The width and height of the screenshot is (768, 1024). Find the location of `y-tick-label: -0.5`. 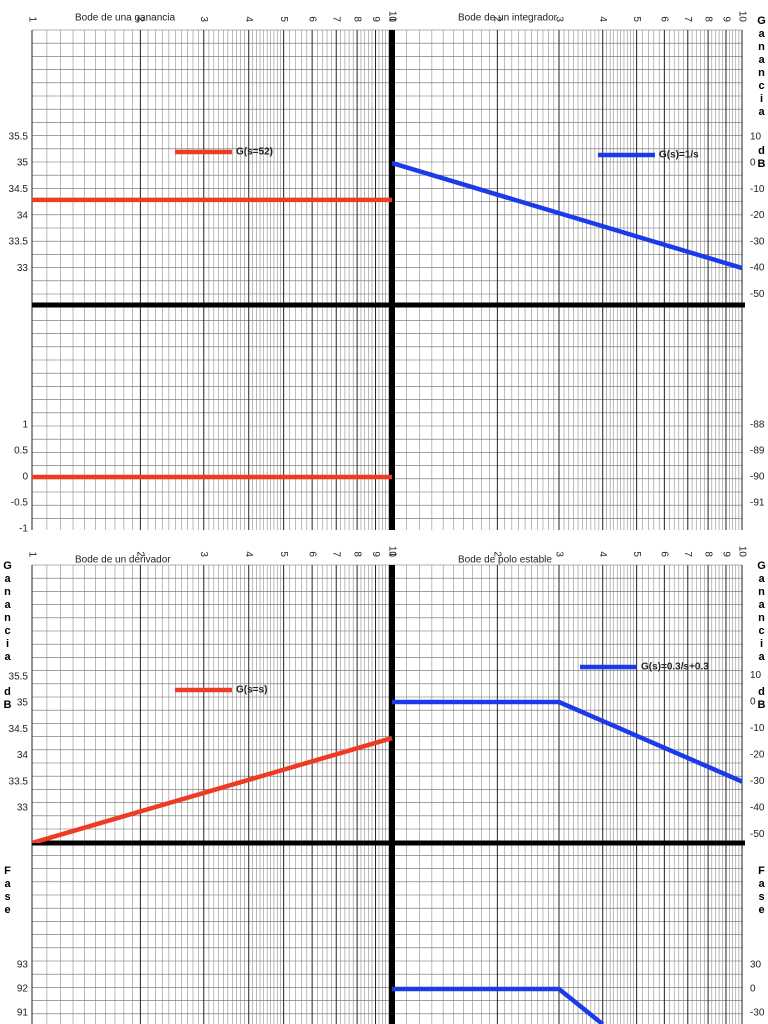

y-tick-label: -0.5 is located at coordinates (20, 503).